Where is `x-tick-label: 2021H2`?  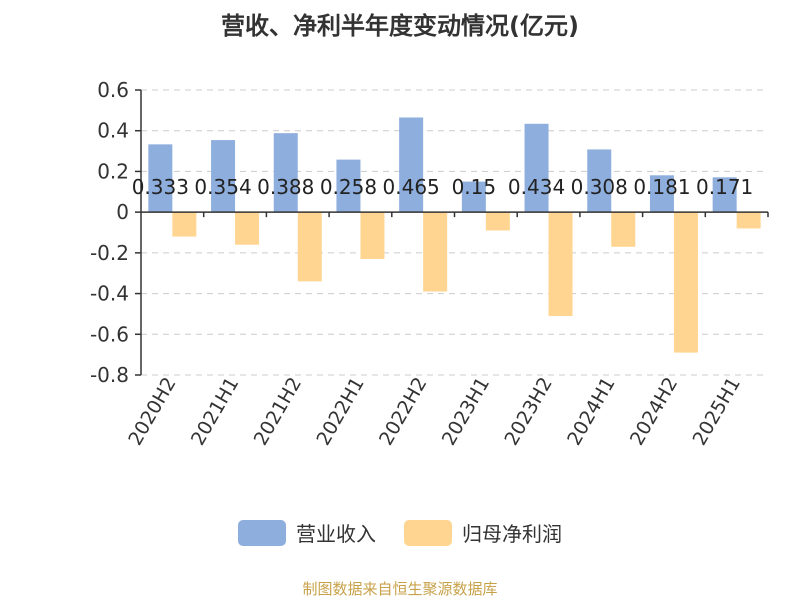 x-tick-label: 2021H2 is located at coordinates (278, 412).